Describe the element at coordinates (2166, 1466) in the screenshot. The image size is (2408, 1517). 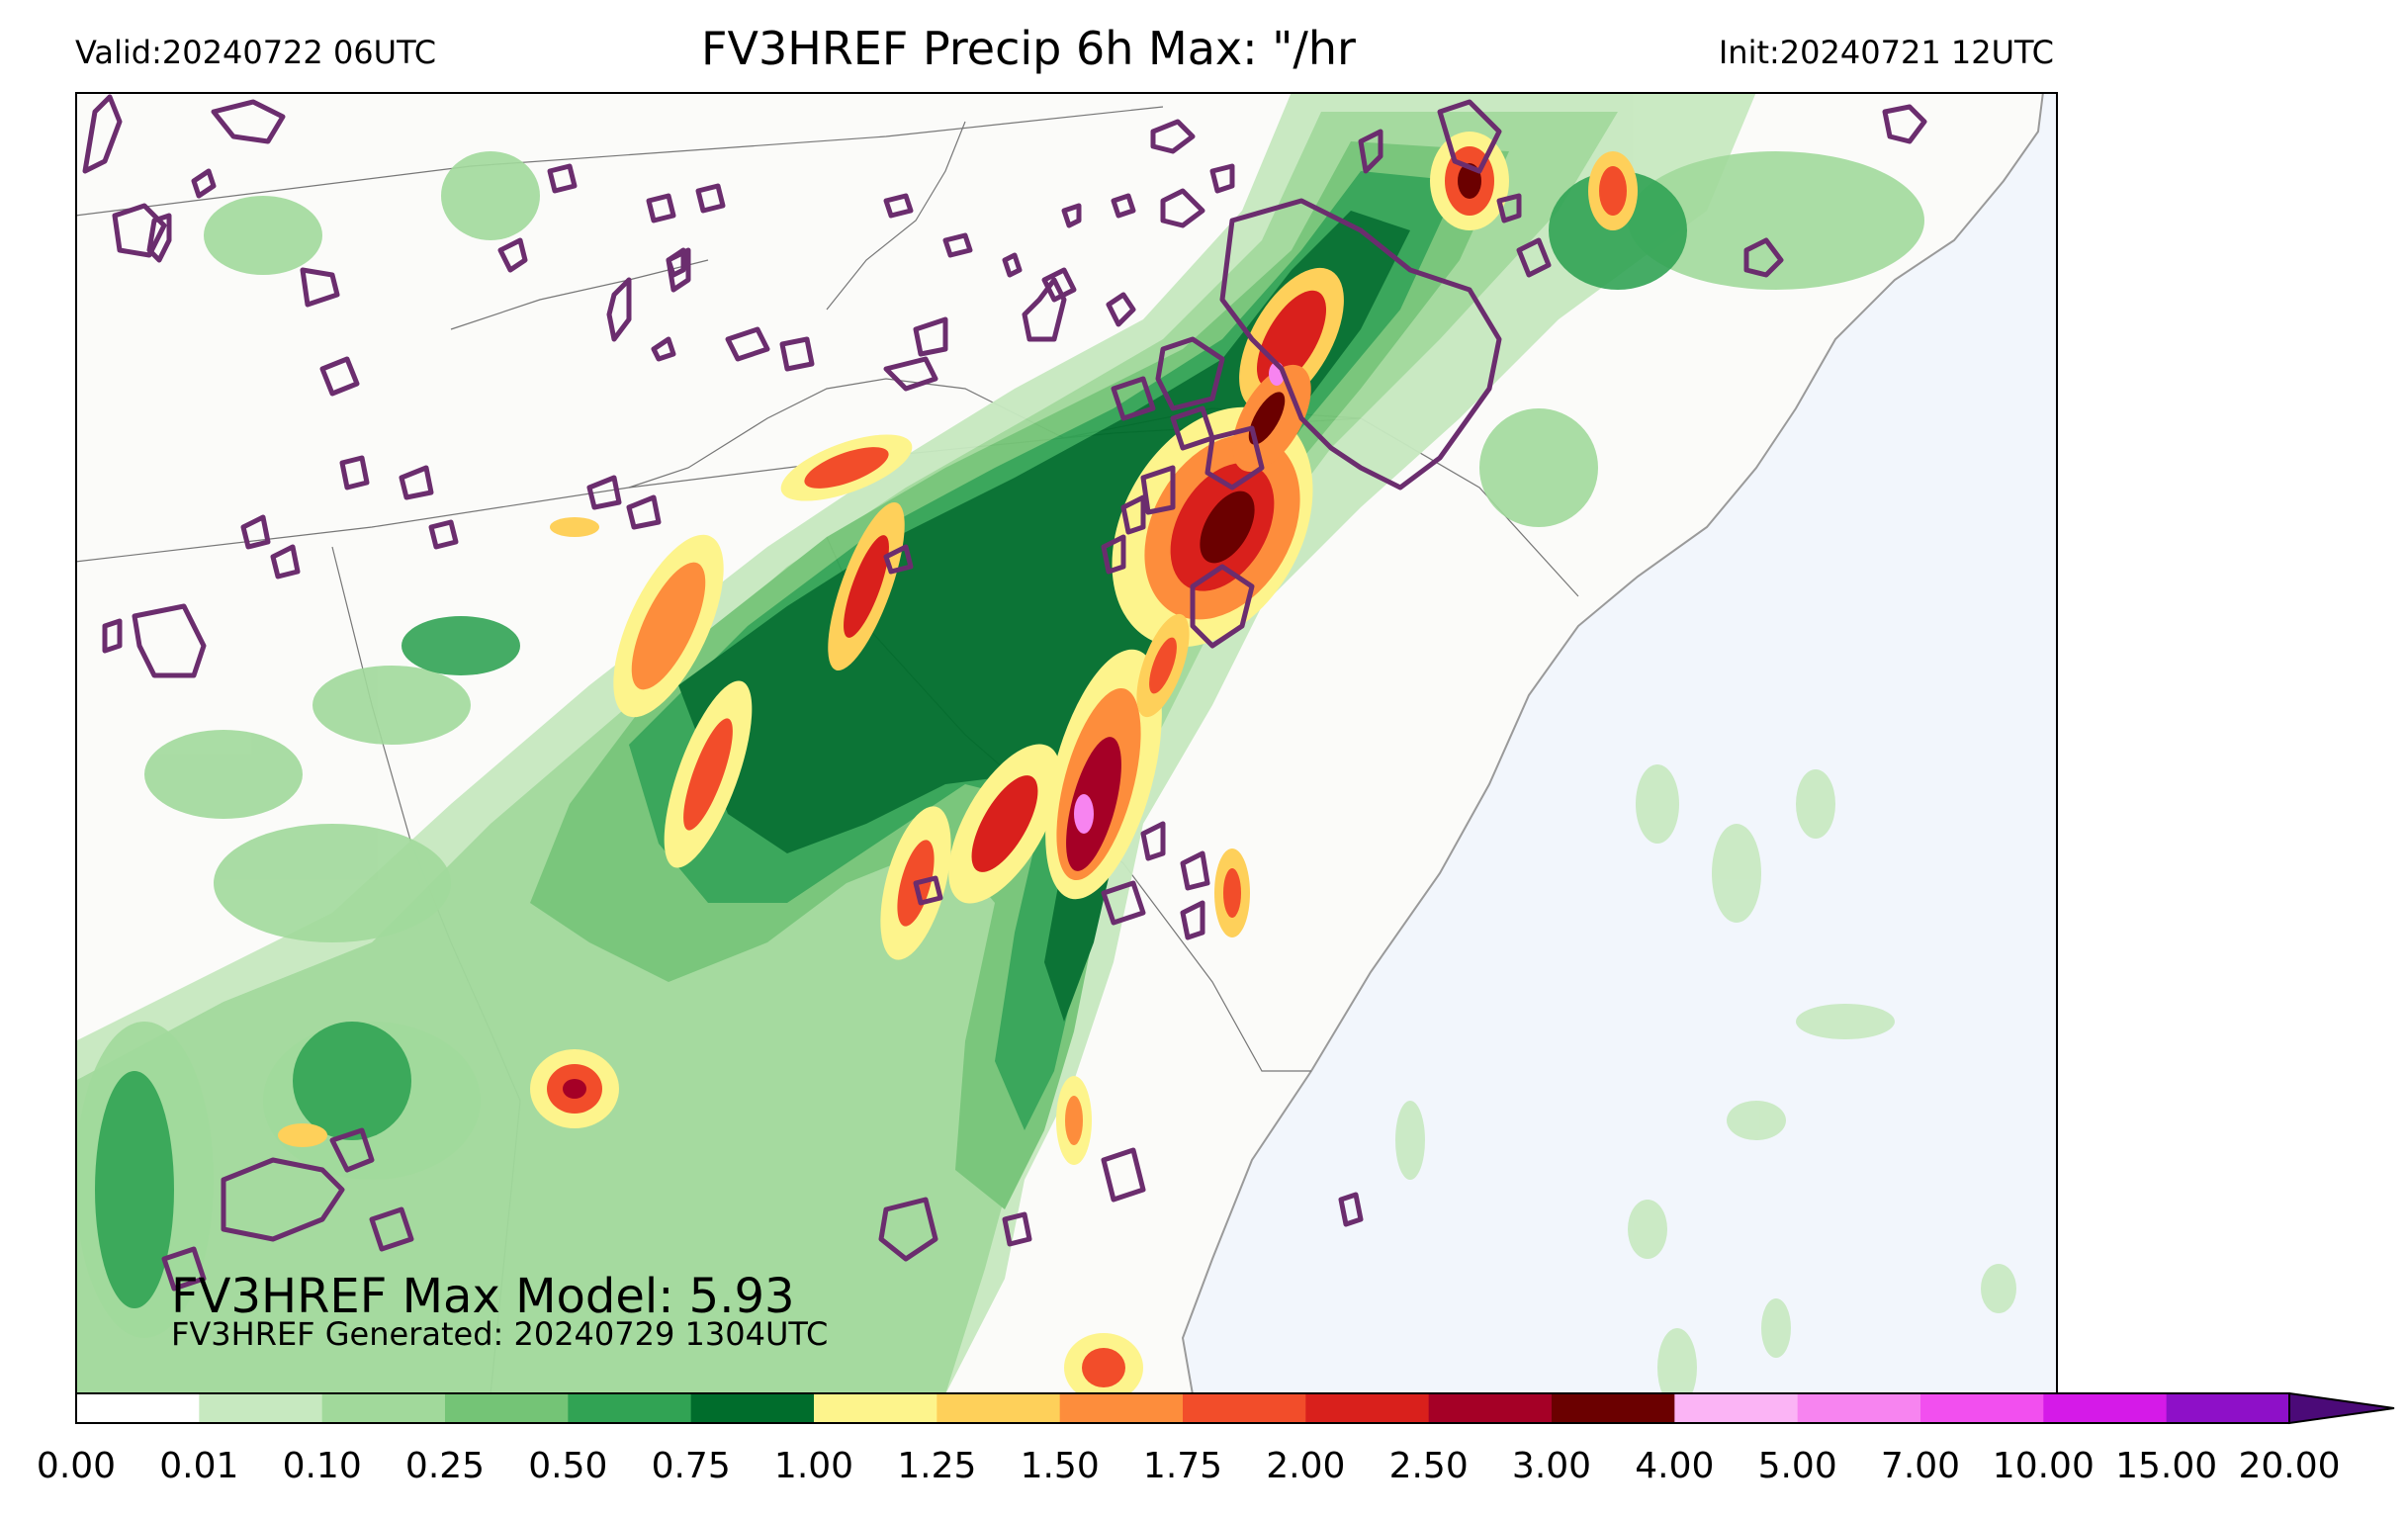
I see `colorbar-tick-label: 15.00` at that location.